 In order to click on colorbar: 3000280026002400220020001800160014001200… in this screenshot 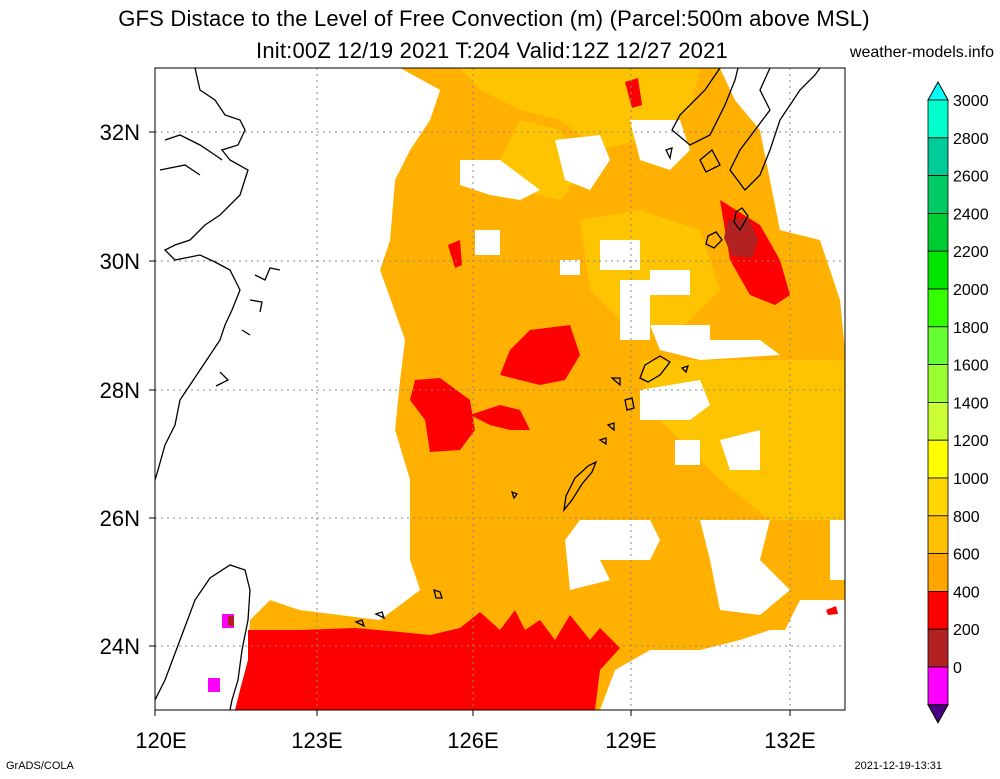, I will do `click(958, 402)`.